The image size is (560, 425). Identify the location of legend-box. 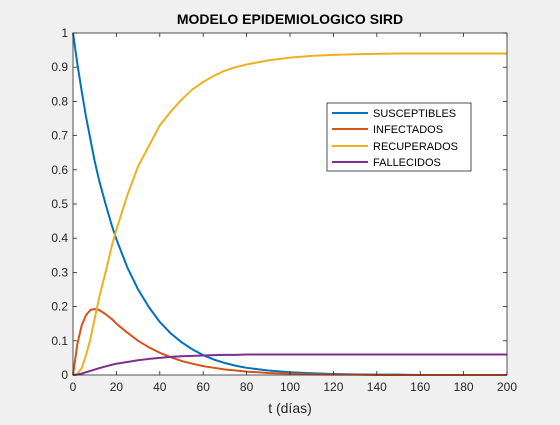
(399, 137).